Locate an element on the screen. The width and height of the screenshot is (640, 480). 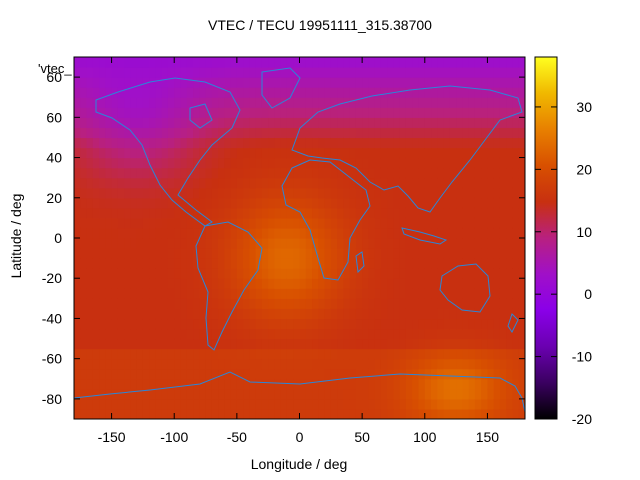
y-tick-label: 0 is located at coordinates (58, 238).